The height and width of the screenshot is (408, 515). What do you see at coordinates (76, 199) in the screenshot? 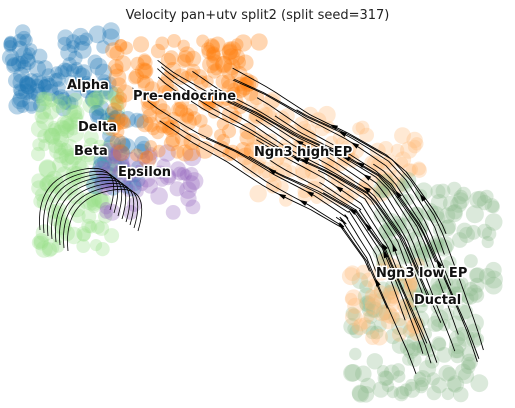
I see `streamline` at bounding box center [76, 199].